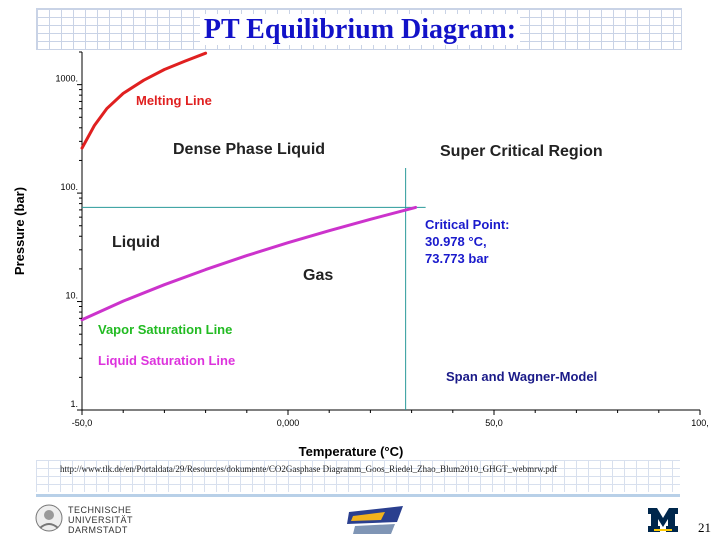 This screenshot has width=720, height=540. Describe the element at coordinates (100, 510) in the screenshot. I see `tud-line-1: TECHNISCHE` at that location.